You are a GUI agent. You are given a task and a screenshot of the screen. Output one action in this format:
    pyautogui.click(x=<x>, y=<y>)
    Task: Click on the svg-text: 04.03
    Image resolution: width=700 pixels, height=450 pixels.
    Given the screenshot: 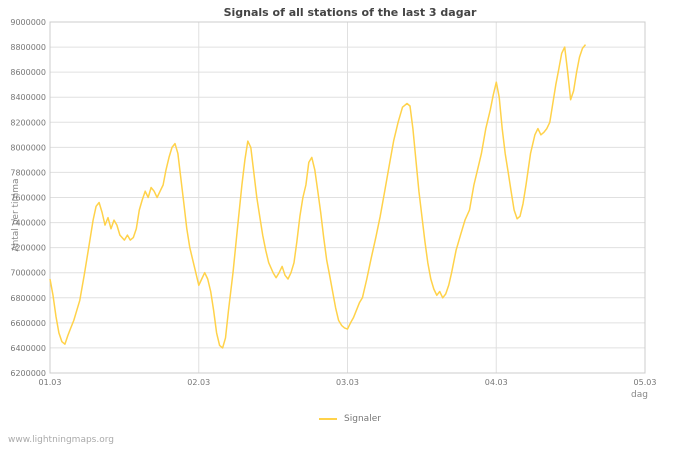 What is the action you would take?
    pyautogui.click(x=496, y=382)
    